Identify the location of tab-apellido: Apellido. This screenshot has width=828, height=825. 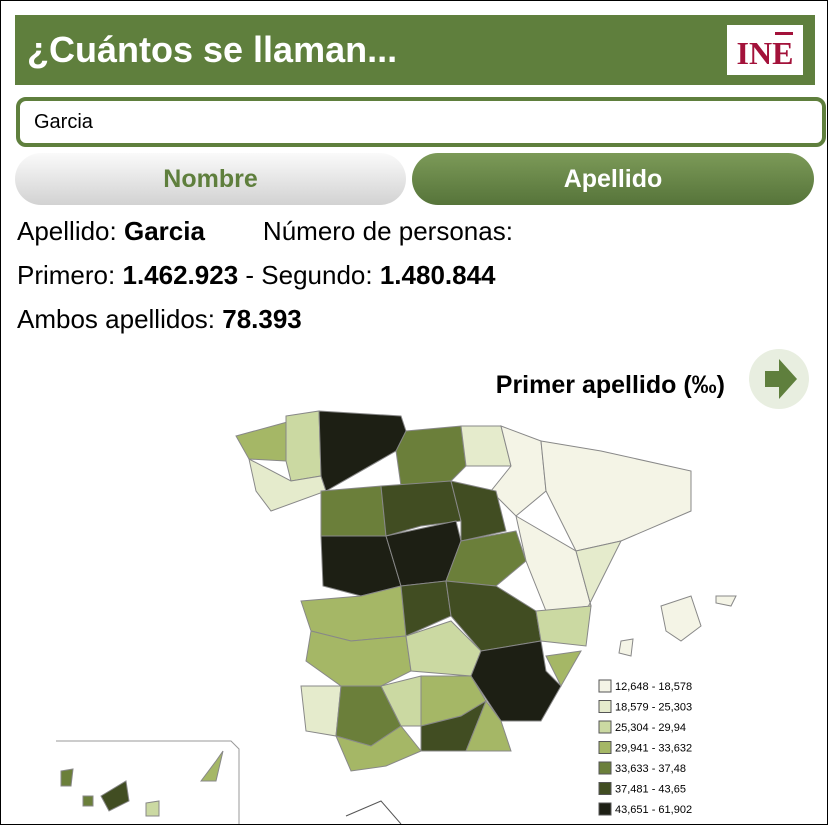
(613, 179).